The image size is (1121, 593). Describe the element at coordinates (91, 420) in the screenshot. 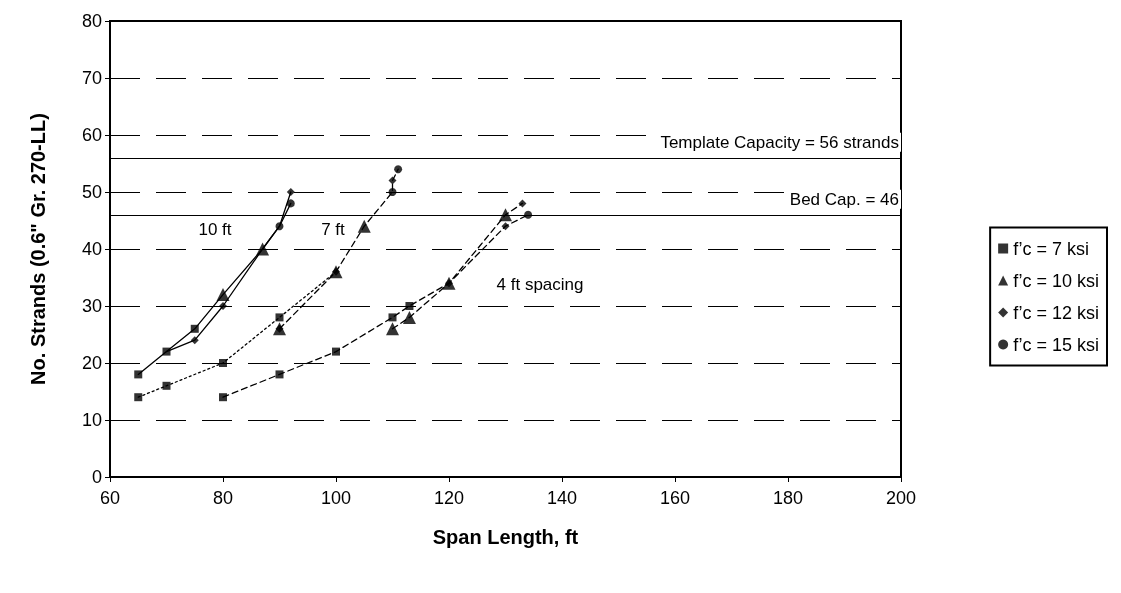

I see `y-tick-label: 10` at that location.